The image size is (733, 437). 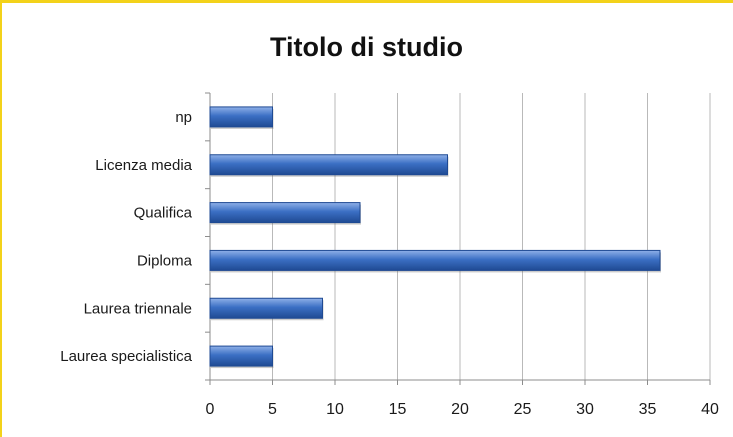 I want to click on bar-diploma, so click(x=435, y=260).